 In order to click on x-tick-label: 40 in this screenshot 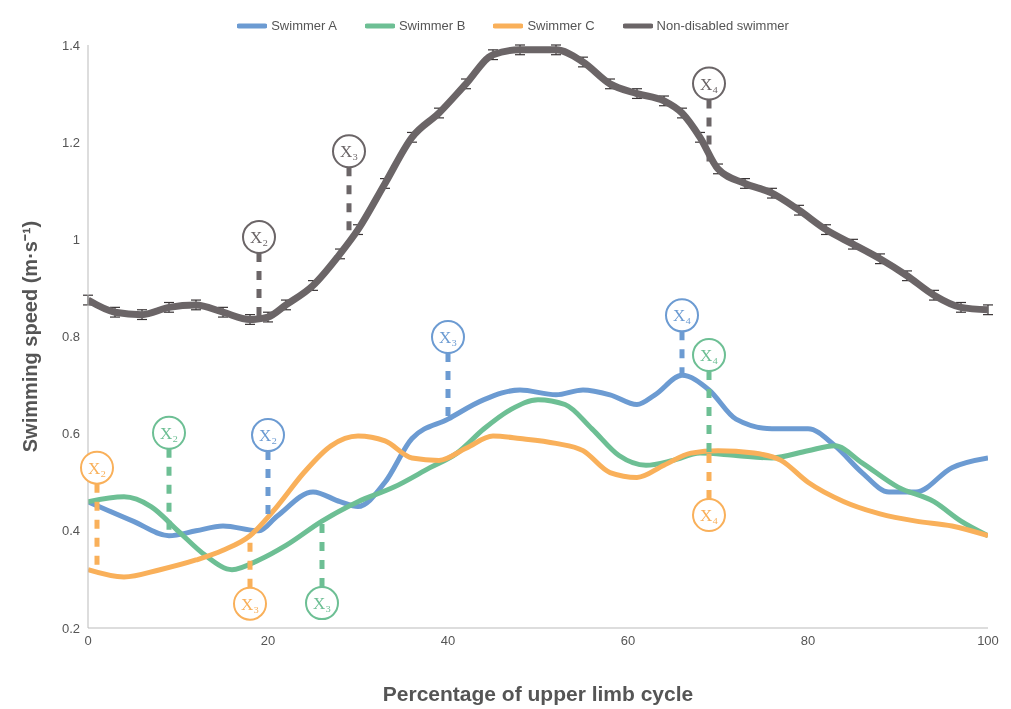, I will do `click(448, 641)`.